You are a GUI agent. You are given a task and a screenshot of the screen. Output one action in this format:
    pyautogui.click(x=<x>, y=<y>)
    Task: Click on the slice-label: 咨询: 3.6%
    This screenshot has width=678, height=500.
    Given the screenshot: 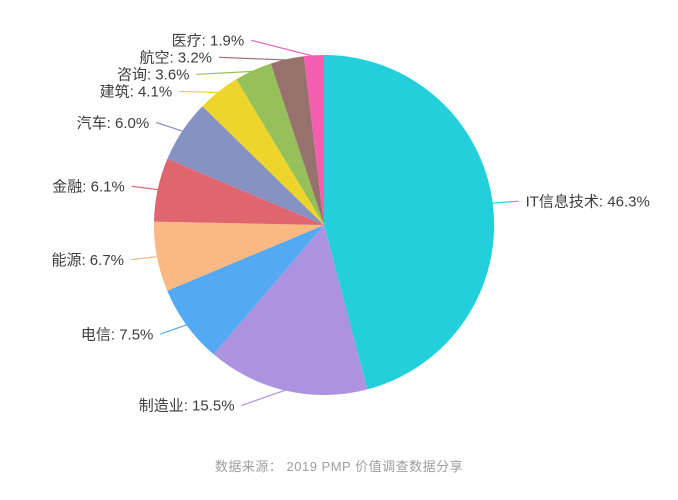 What is the action you would take?
    pyautogui.click(x=153, y=75)
    